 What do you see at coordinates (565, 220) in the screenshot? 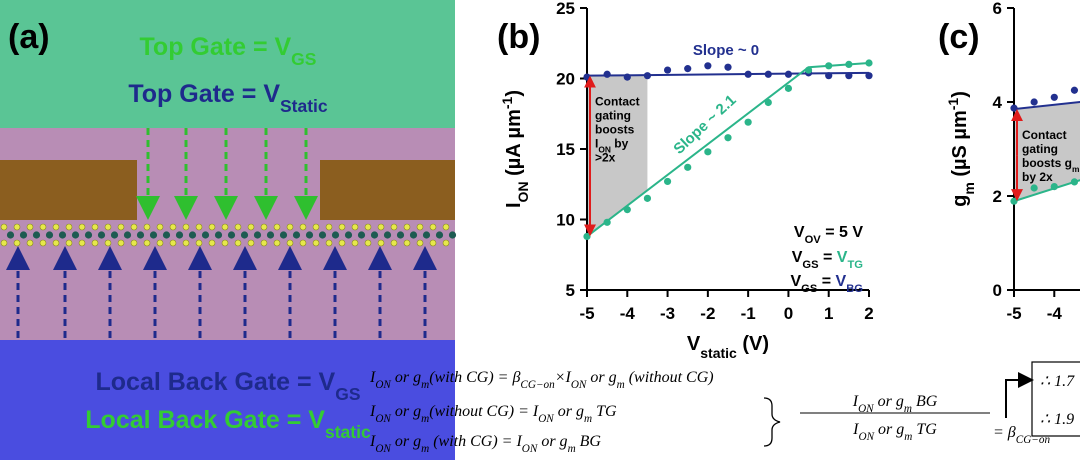
I see `y-tick-label: 10` at bounding box center [565, 220].